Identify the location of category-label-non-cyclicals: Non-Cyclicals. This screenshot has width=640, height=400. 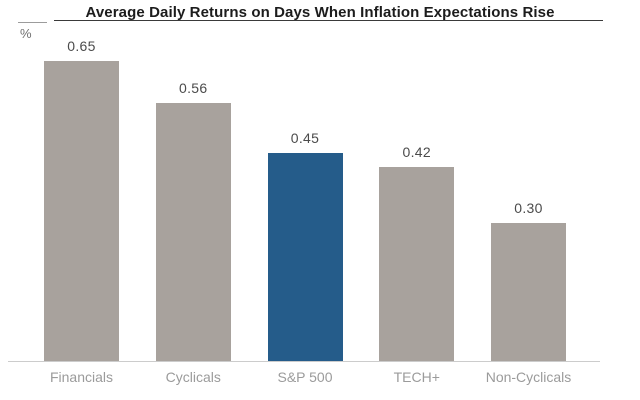
(528, 377).